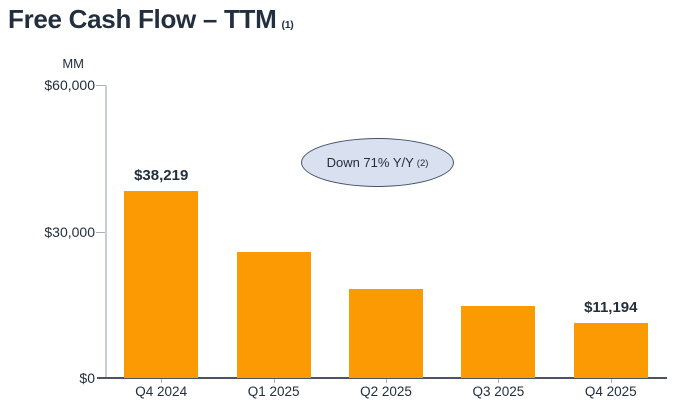 This screenshot has width=700, height=402. I want to click on x-category-label: Q3 2025, so click(498, 391).